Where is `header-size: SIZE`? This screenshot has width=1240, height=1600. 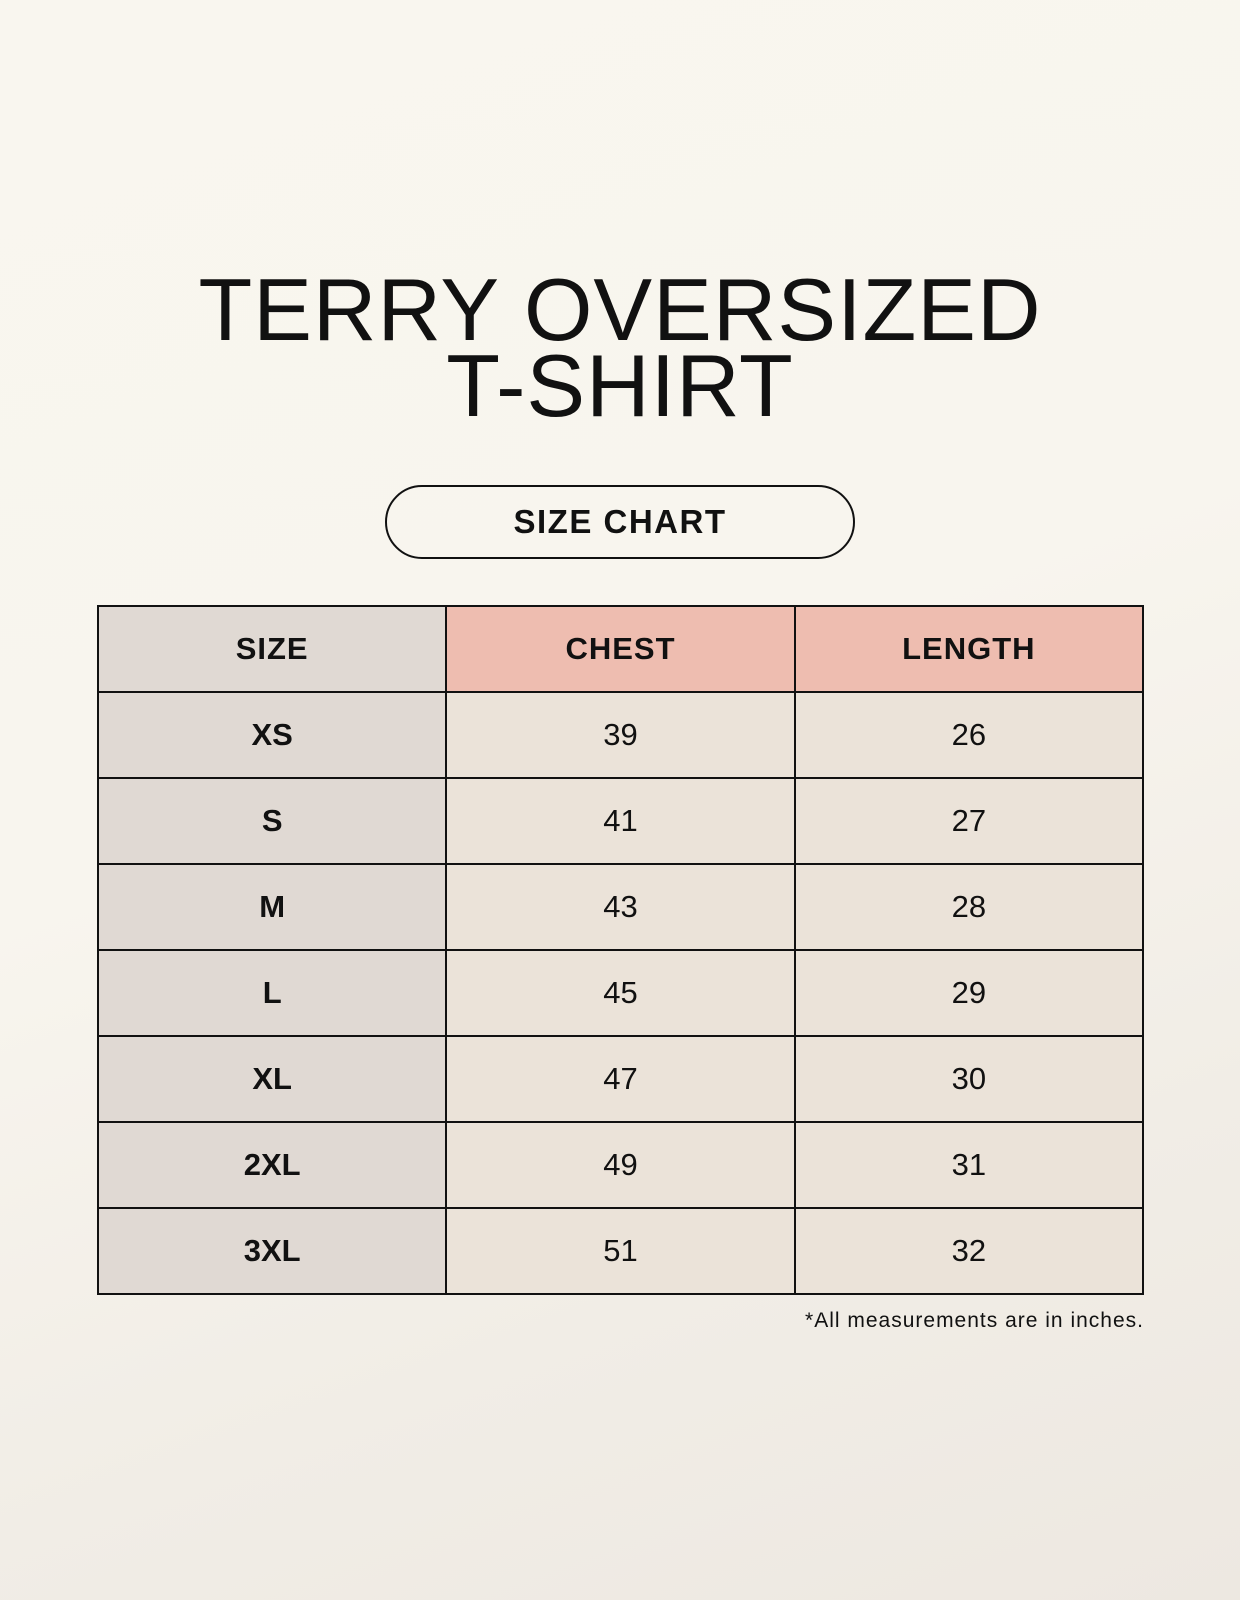 header-size: SIZE is located at coordinates (272, 649).